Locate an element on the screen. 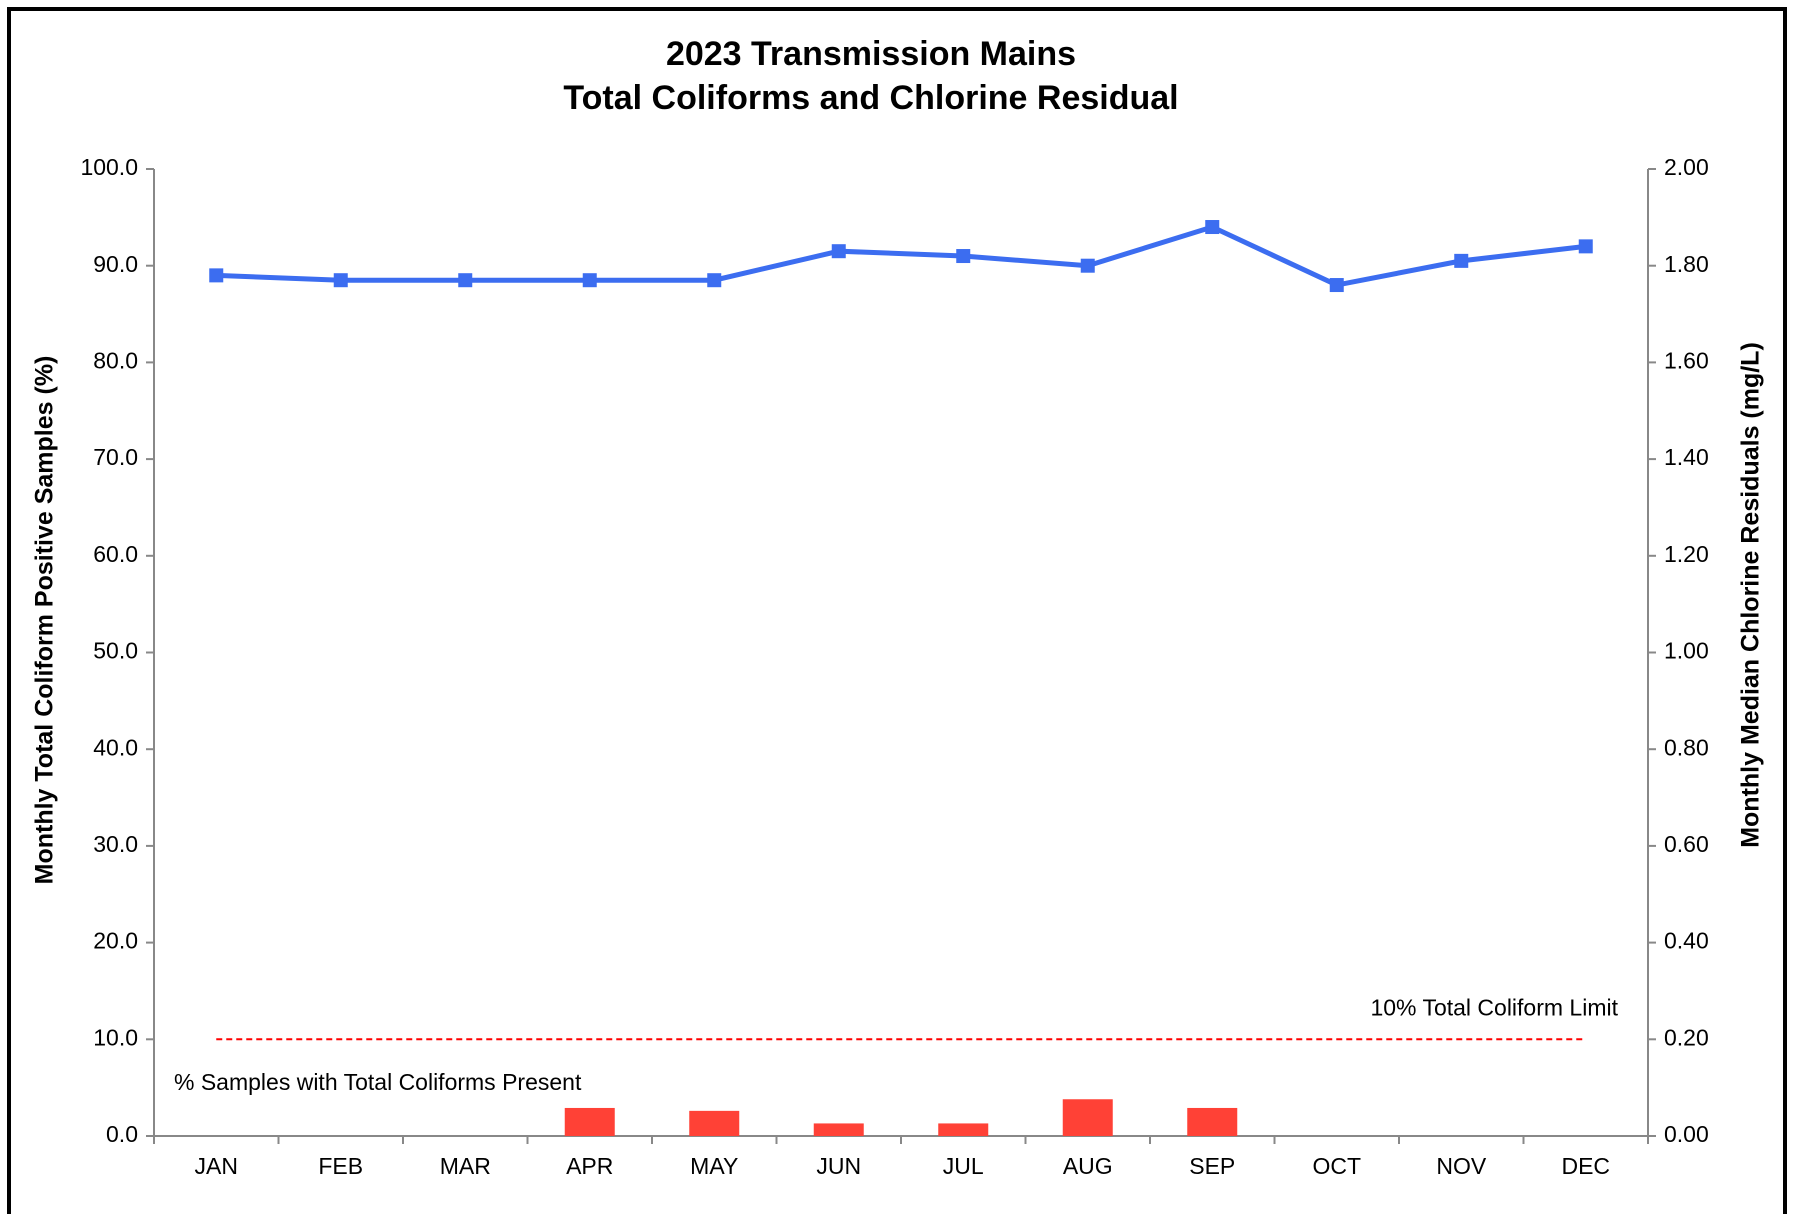 The image size is (1794, 1214). x-tick-label: FEB is located at coordinates (340, 1166).